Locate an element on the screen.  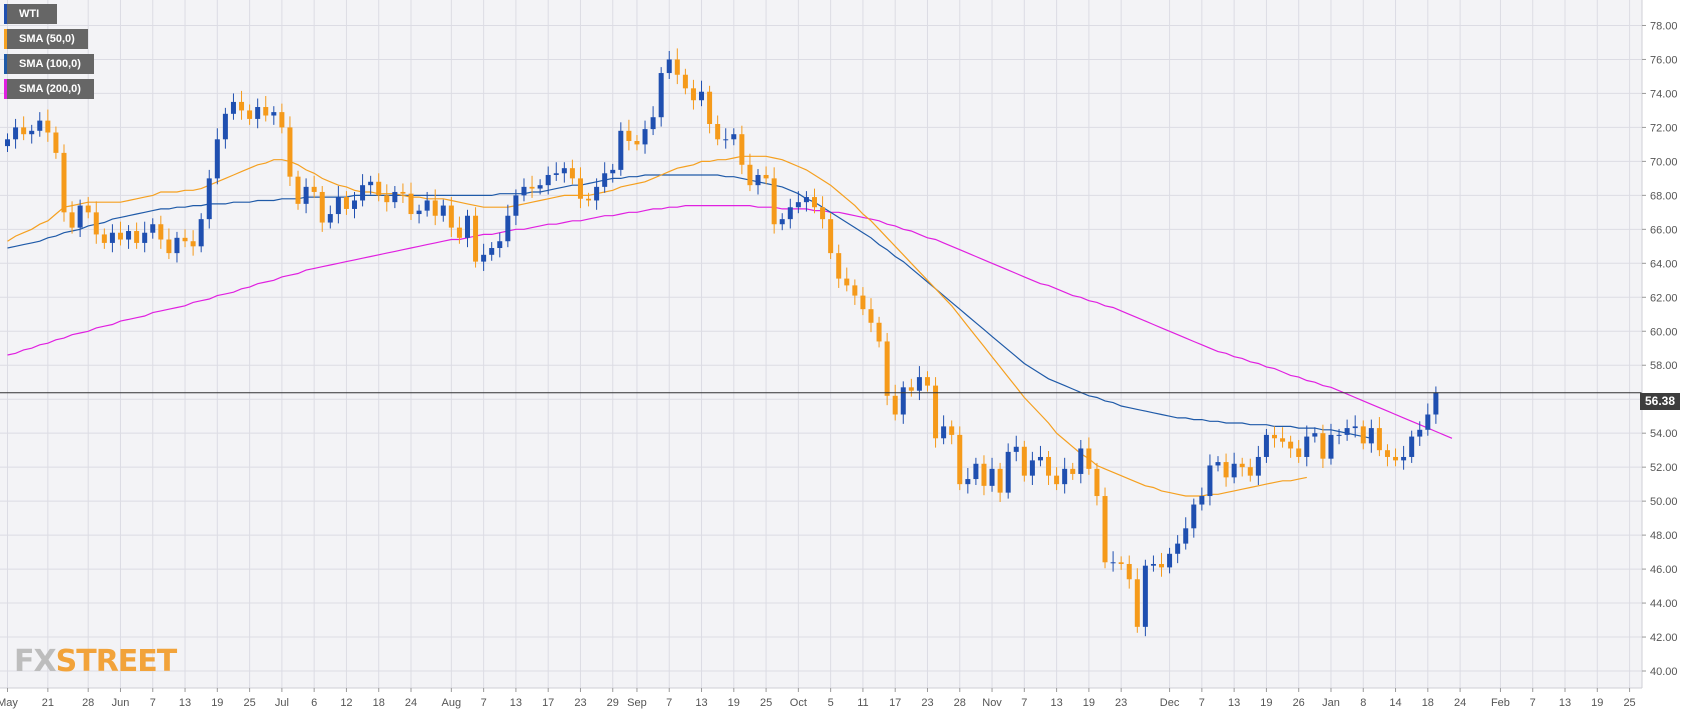
legend-item-sma200: SMA (200,0) is located at coordinates (49, 89).